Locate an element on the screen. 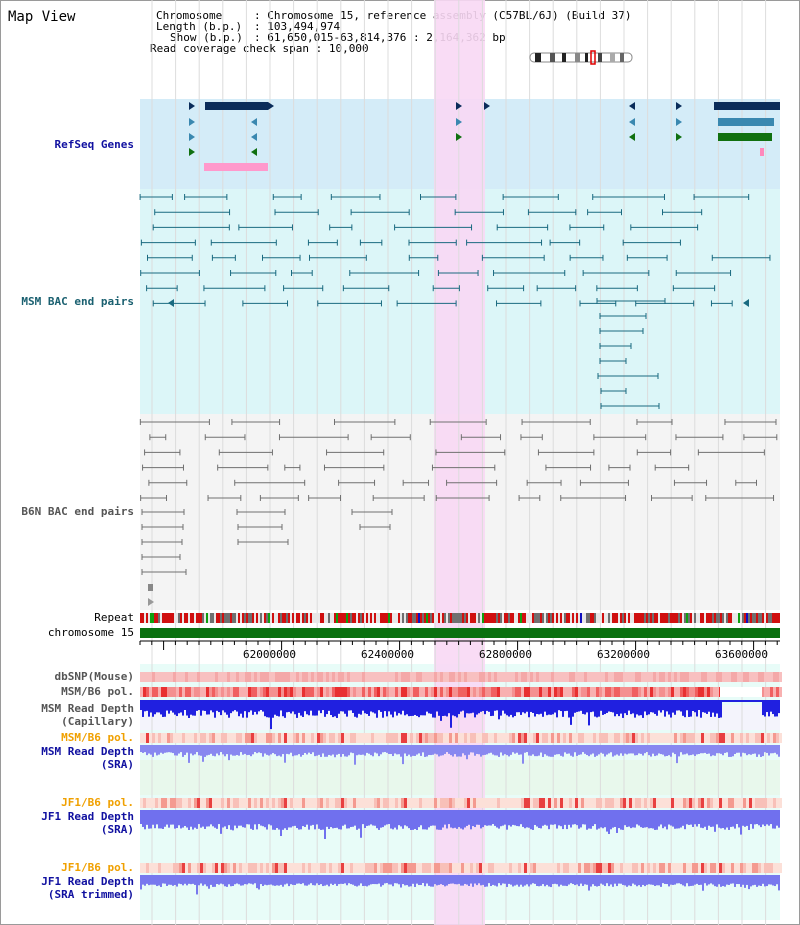  track-label-msm-depth-sra: MSM Read Depth is located at coordinates (87, 751).